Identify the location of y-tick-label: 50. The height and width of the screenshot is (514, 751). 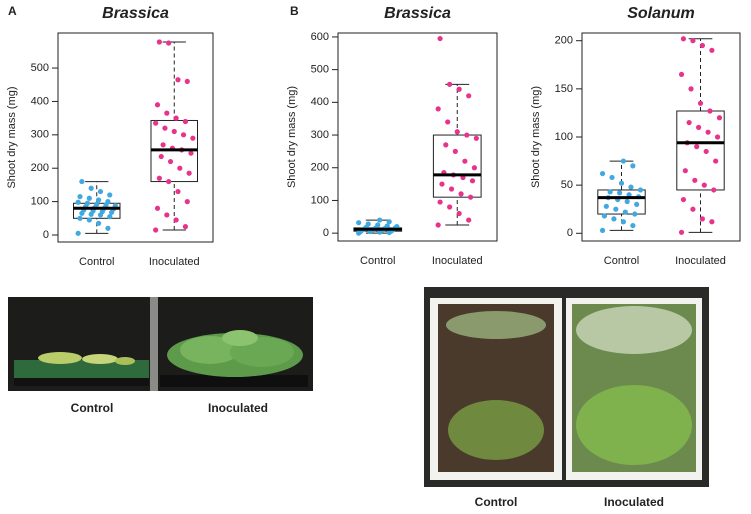
(567, 185).